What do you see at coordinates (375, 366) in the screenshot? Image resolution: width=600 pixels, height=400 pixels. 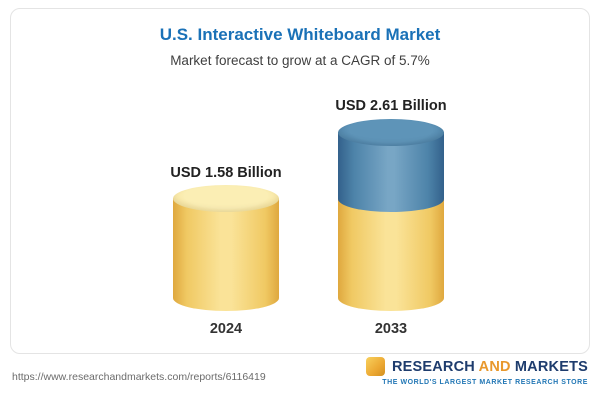 I see `brand-logo-icon` at bounding box center [375, 366].